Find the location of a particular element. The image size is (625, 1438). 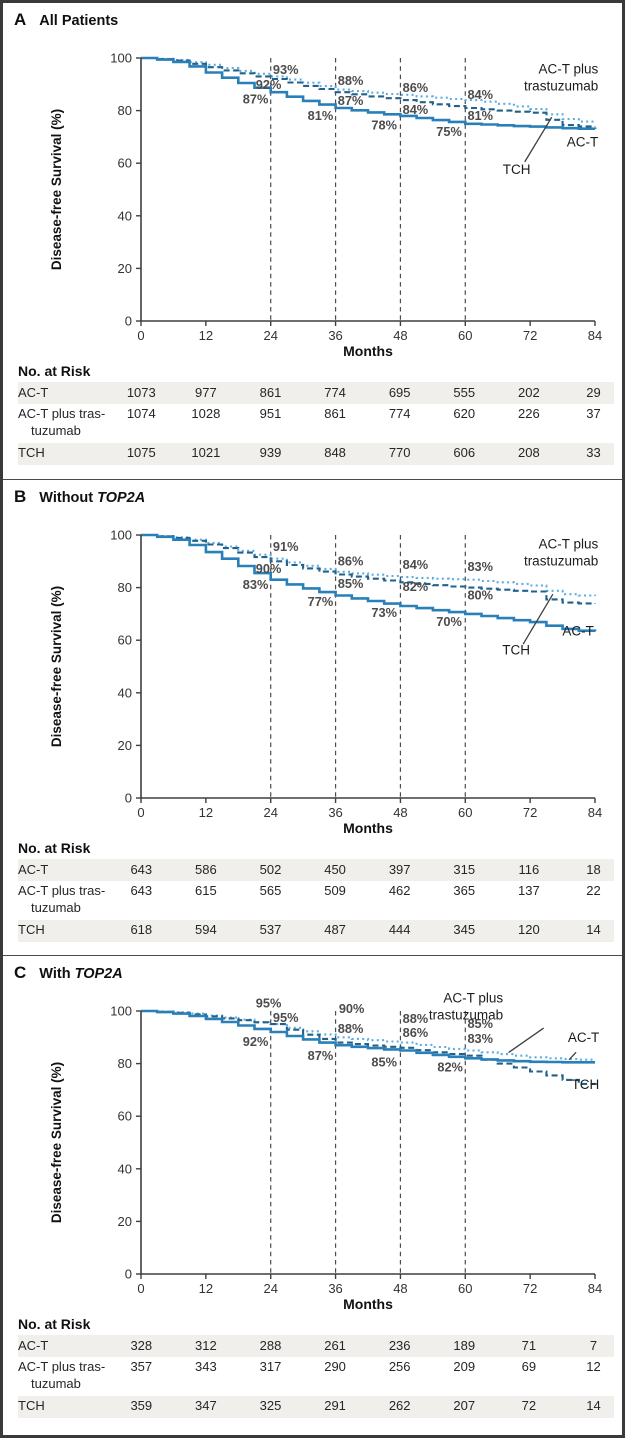

y-tick-label: 80 is located at coordinates (125, 587).